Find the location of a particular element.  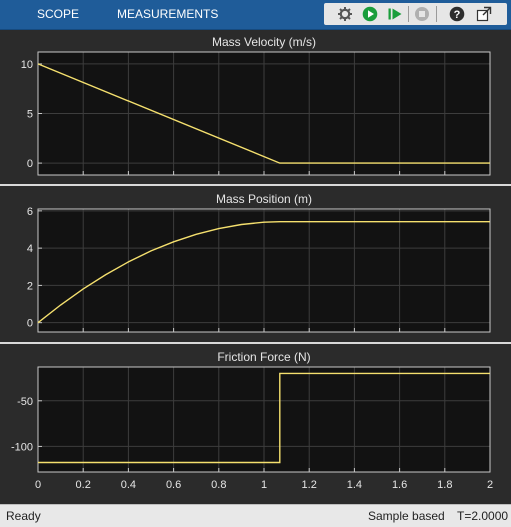

x-tick-label: 0.2 is located at coordinates (83, 485).